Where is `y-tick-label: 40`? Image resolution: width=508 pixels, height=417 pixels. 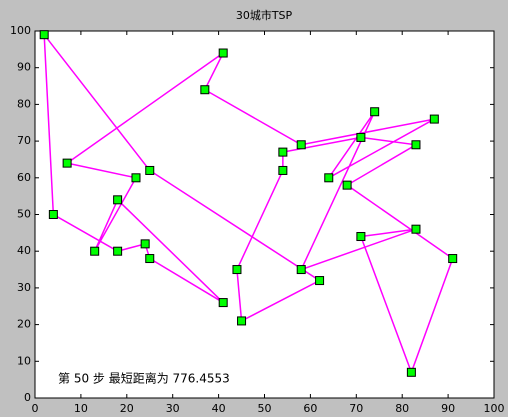
y-tick-label: 40 is located at coordinates (24, 250).